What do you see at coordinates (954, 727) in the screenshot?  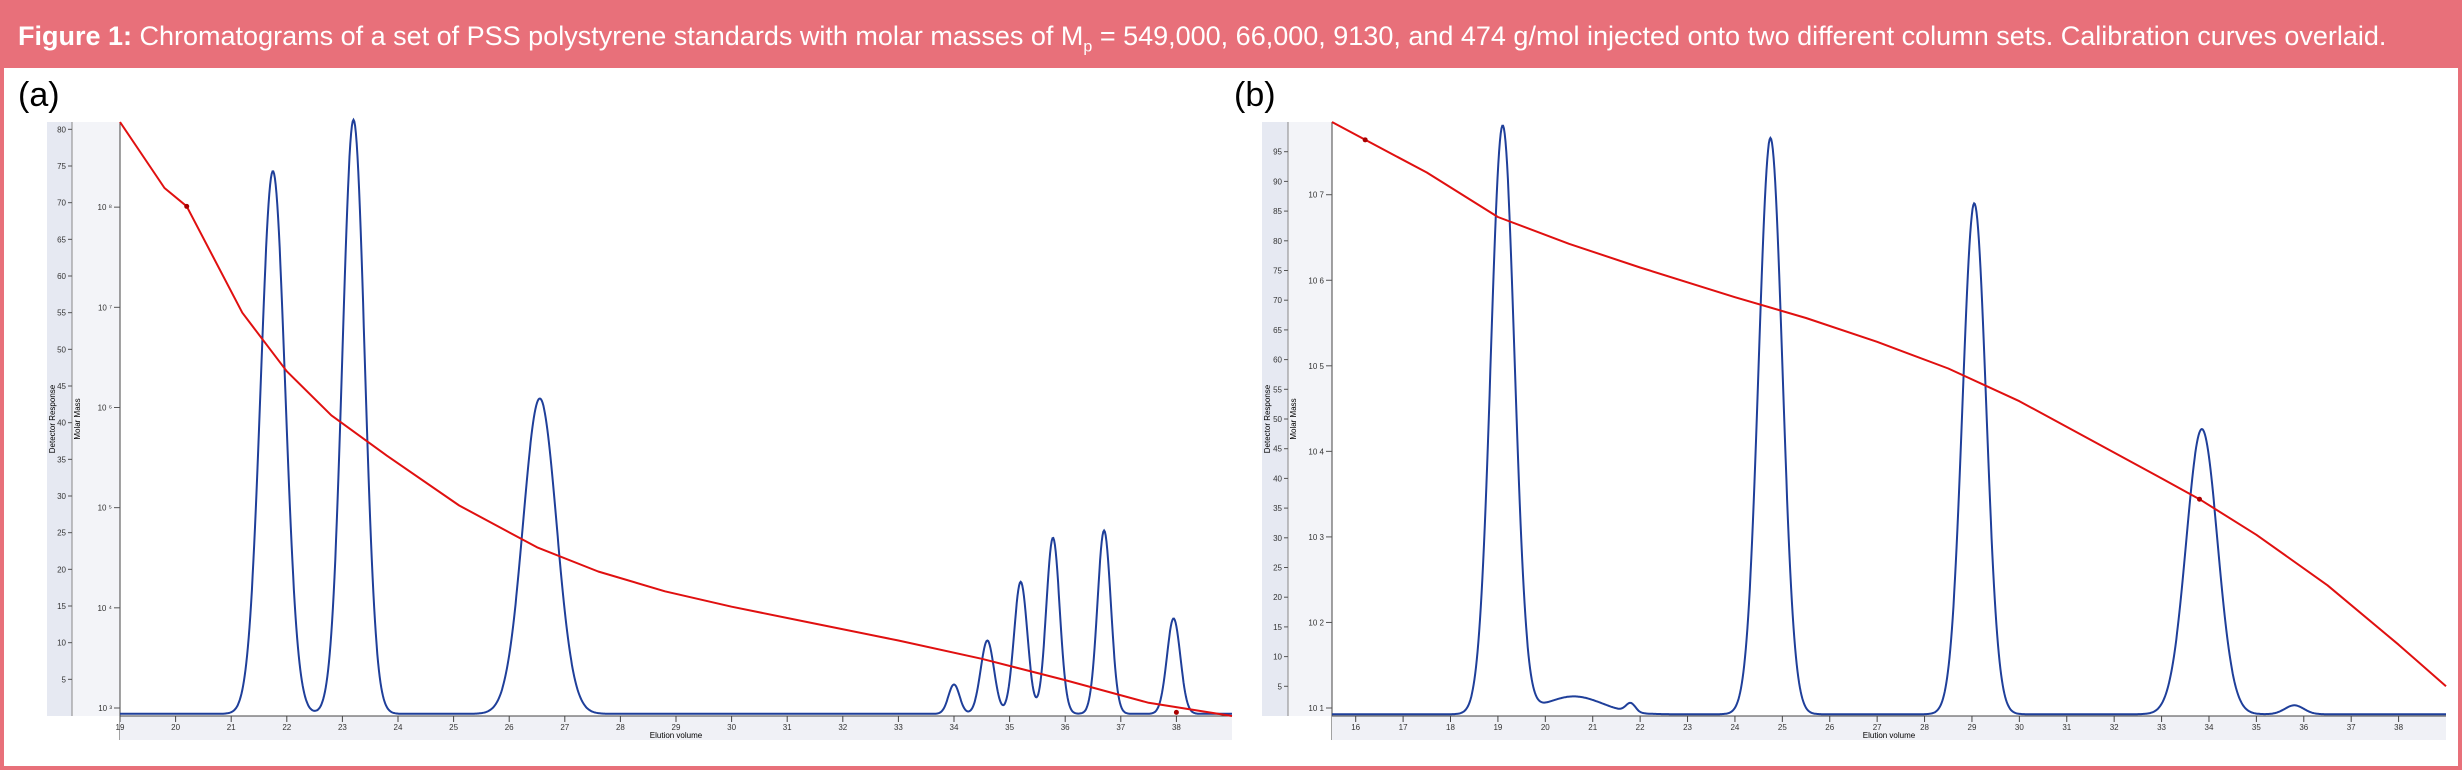 I see `x-tick-label: 34` at bounding box center [954, 727].